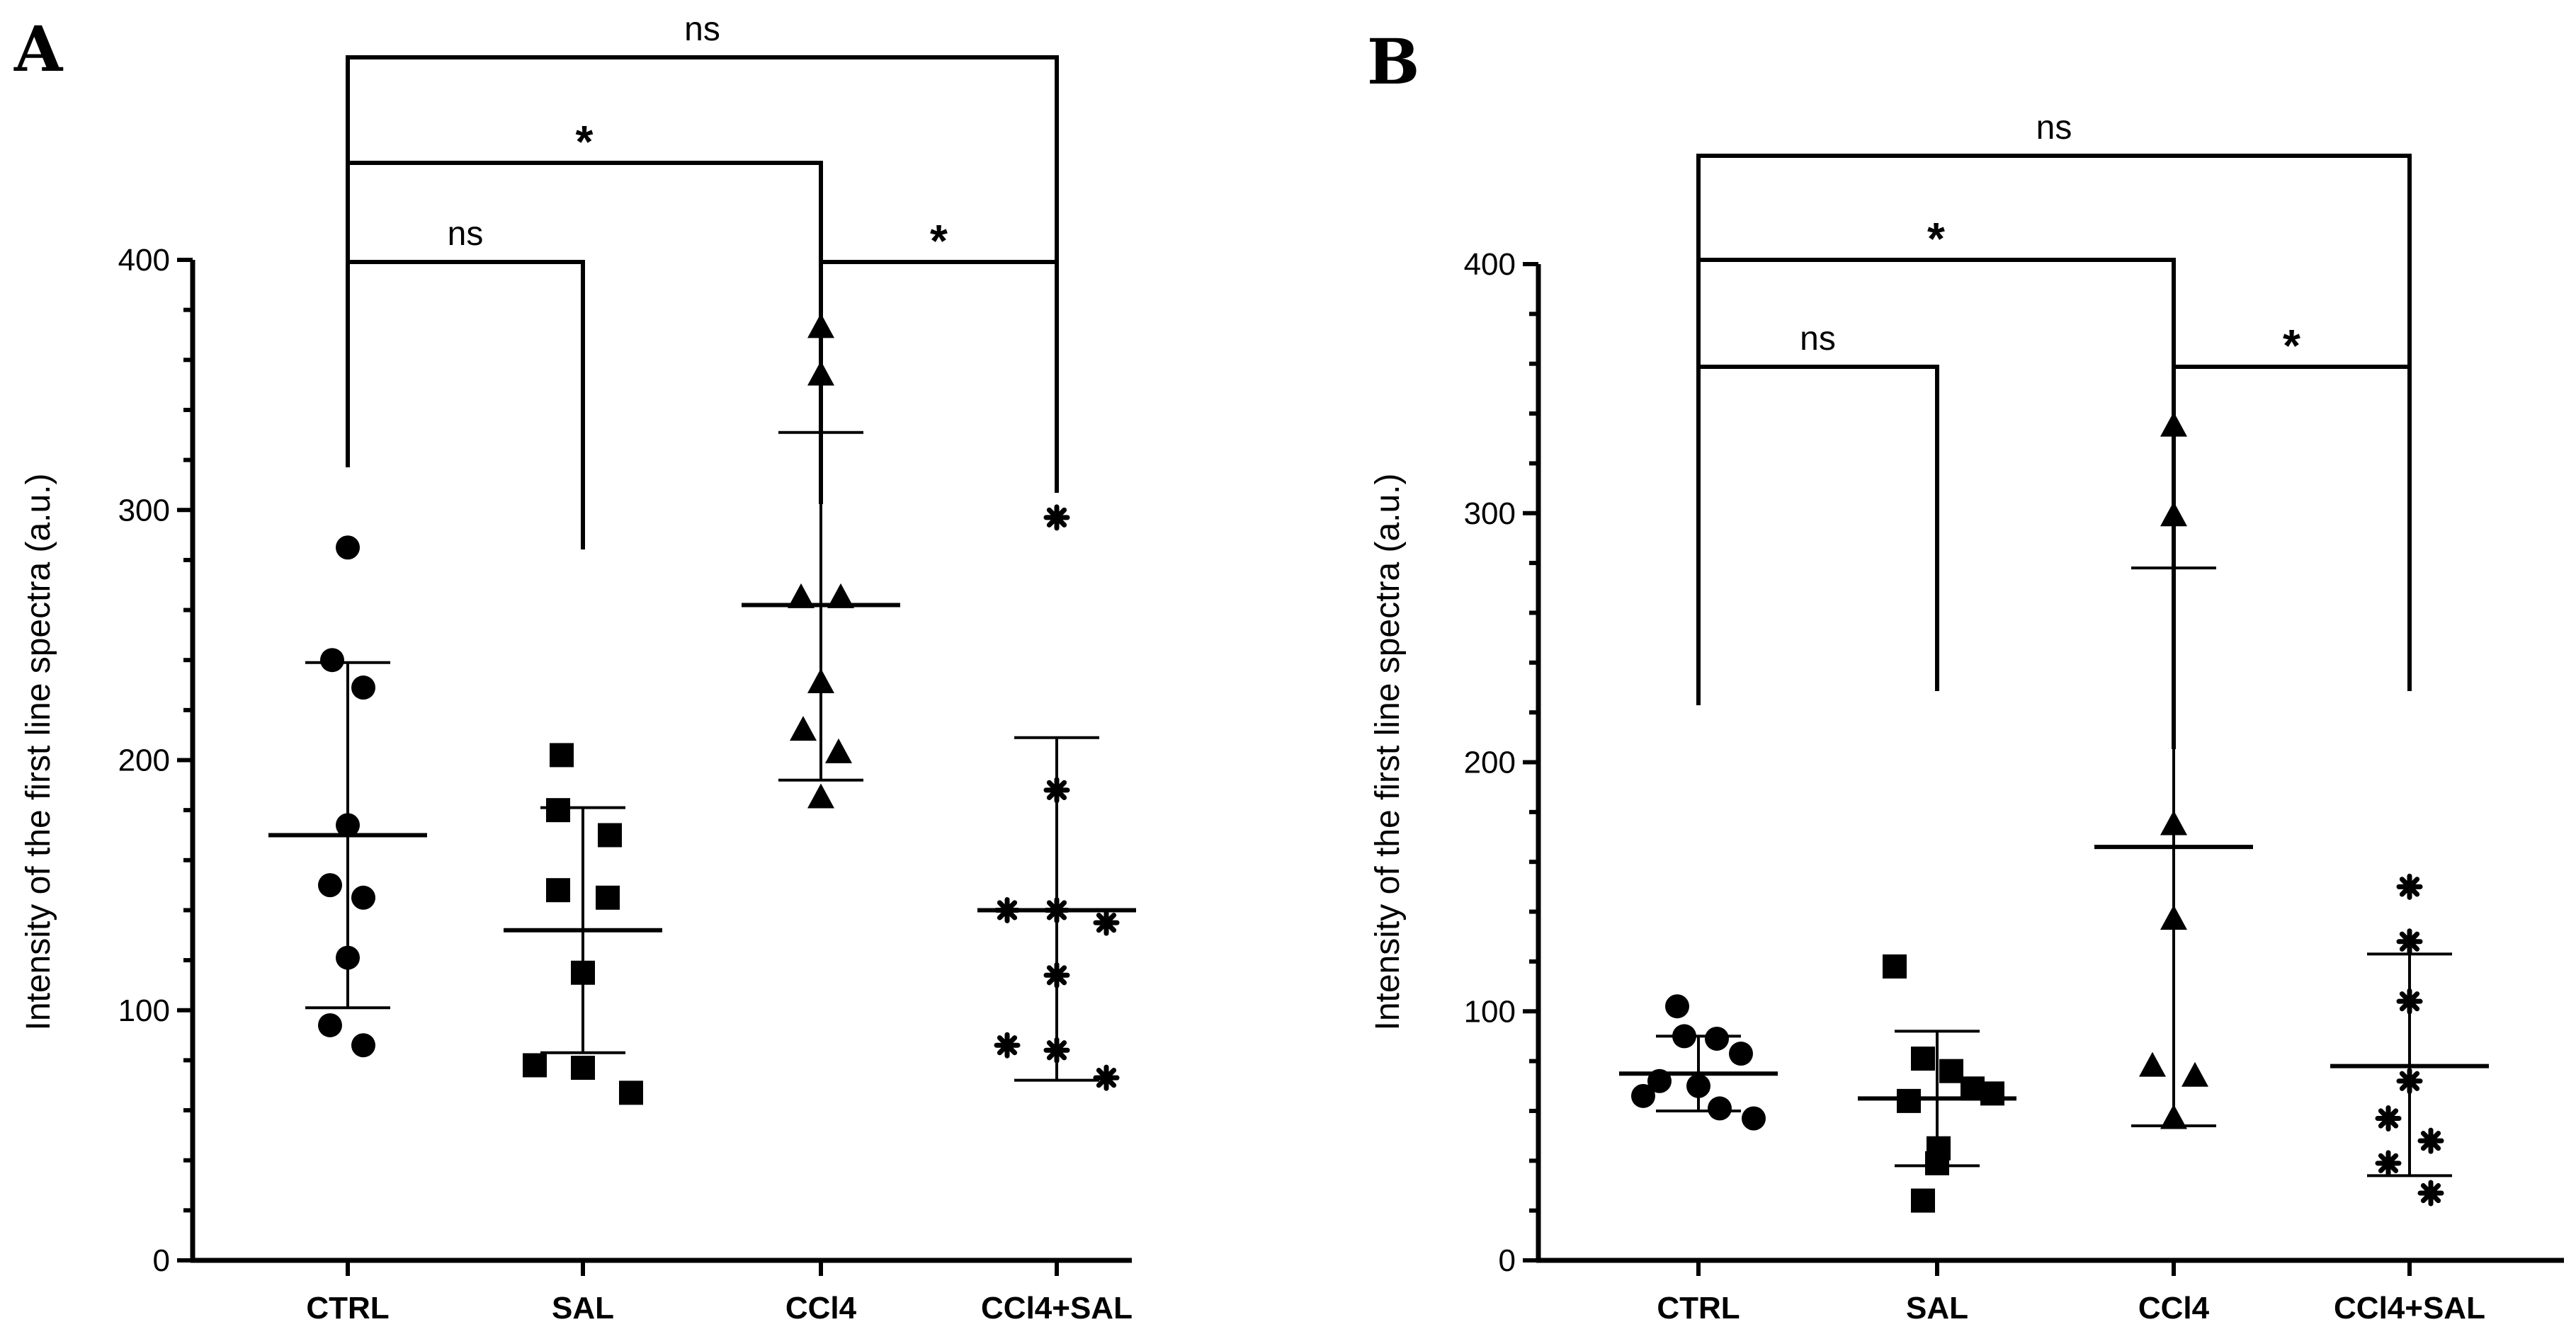 Image resolution: width=2576 pixels, height=1334 pixels. Describe the element at coordinates (1393, 61) in the screenshot. I see `panel-label-b: B` at that location.